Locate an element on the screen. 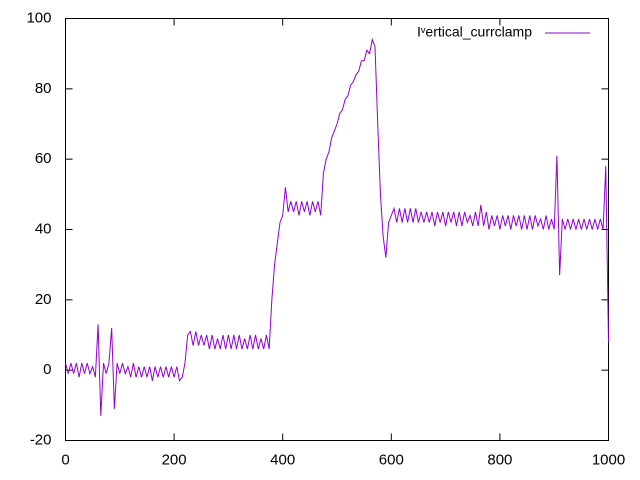 The width and height of the screenshot is (640, 480). y-tick-label: 80 is located at coordinates (43, 88).